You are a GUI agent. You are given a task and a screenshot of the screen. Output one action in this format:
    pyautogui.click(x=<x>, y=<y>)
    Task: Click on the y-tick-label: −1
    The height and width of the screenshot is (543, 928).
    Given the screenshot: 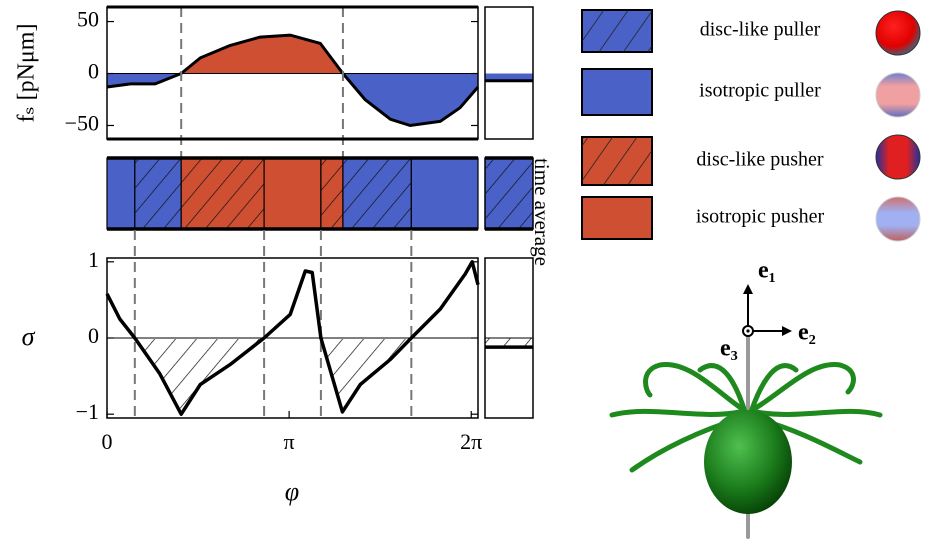 What is the action you would take?
    pyautogui.click(x=87, y=411)
    